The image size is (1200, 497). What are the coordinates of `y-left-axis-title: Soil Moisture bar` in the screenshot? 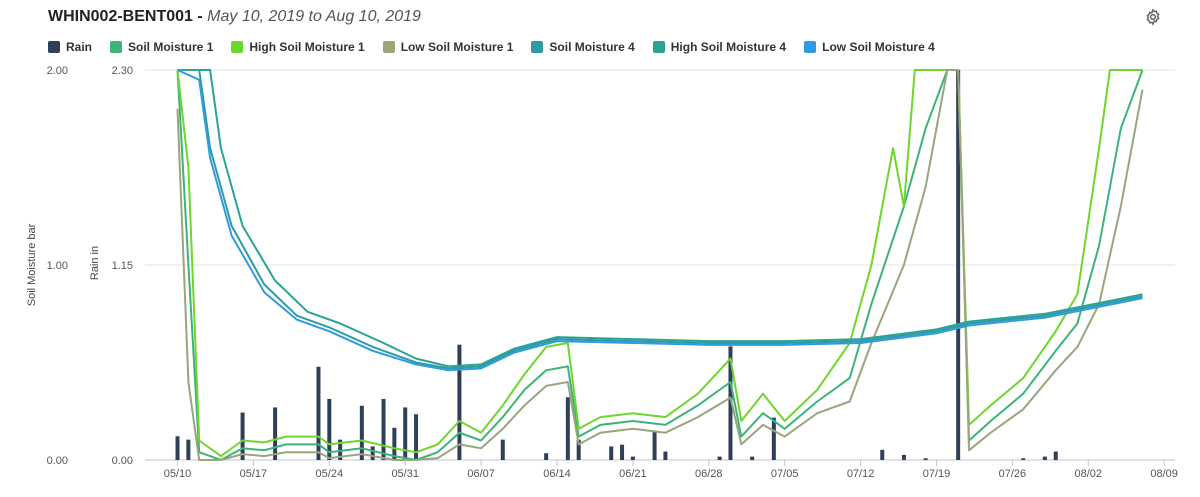 It's located at (32, 264).